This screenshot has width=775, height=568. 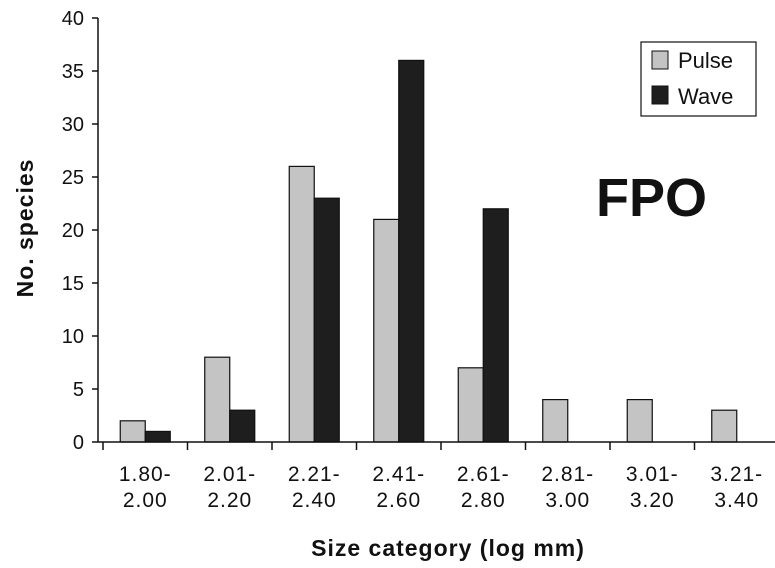 I want to click on legend-label-wave: Wave, so click(x=705, y=96).